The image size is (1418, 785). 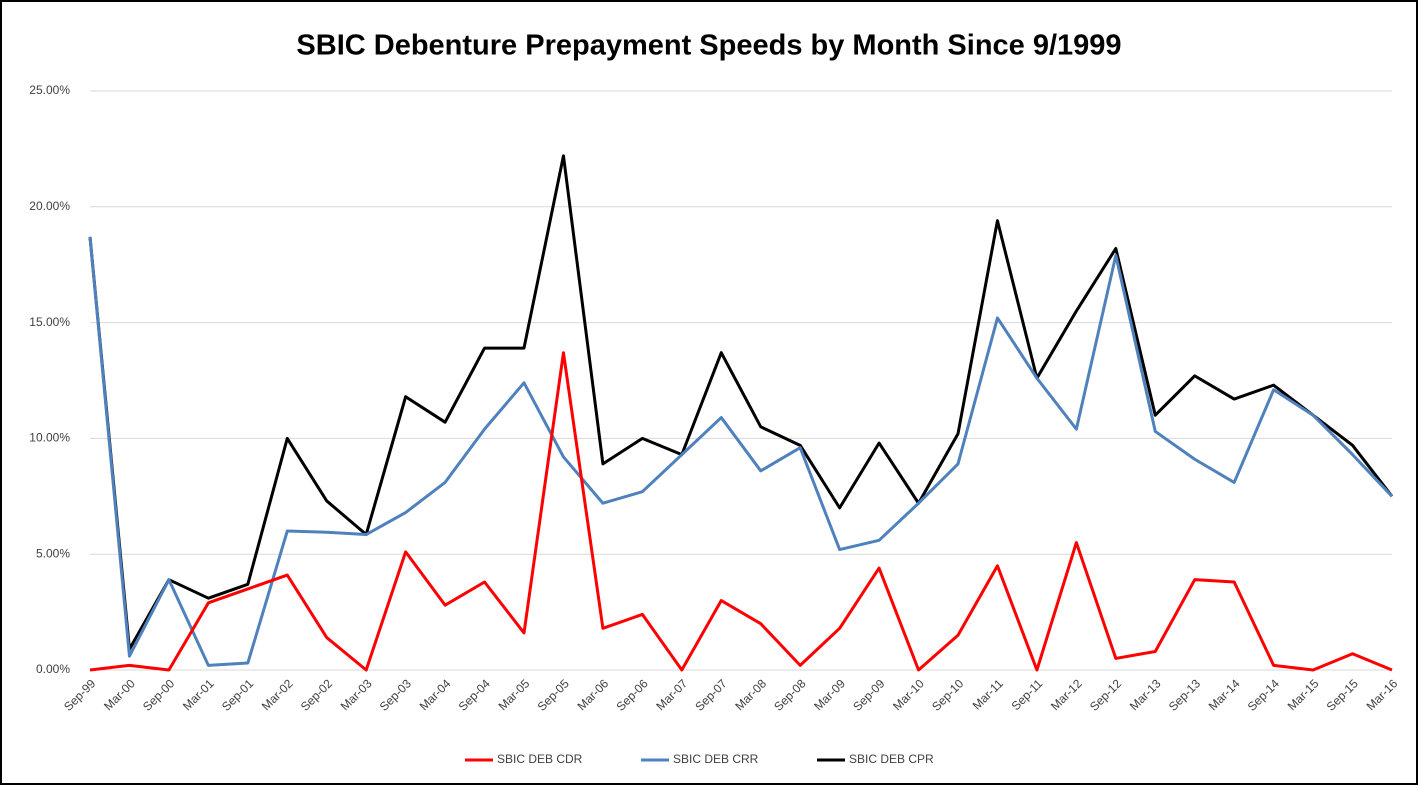 What do you see at coordinates (53, 669) in the screenshot?
I see `y-tick-label: 0.00%` at bounding box center [53, 669].